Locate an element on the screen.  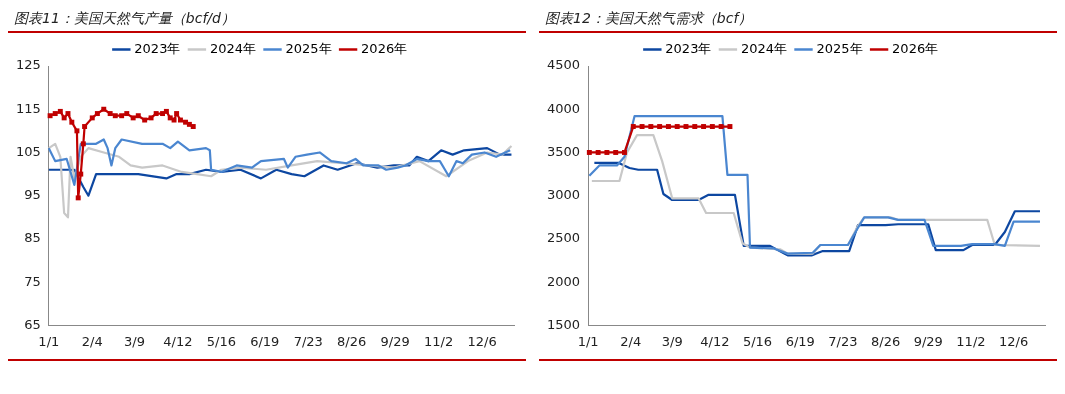
y-tick-label: 4500 is located at coordinates (563, 65).